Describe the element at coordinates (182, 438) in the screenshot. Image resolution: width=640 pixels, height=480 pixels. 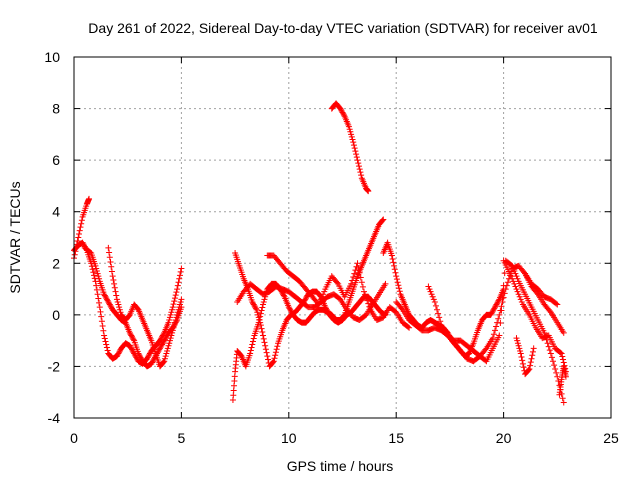
I see `x-tick-label: 5` at that location.